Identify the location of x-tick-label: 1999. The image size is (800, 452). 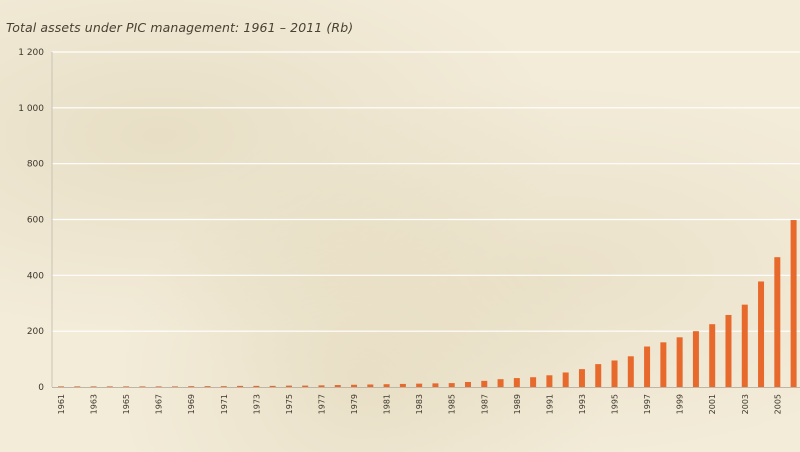
(680, 404).